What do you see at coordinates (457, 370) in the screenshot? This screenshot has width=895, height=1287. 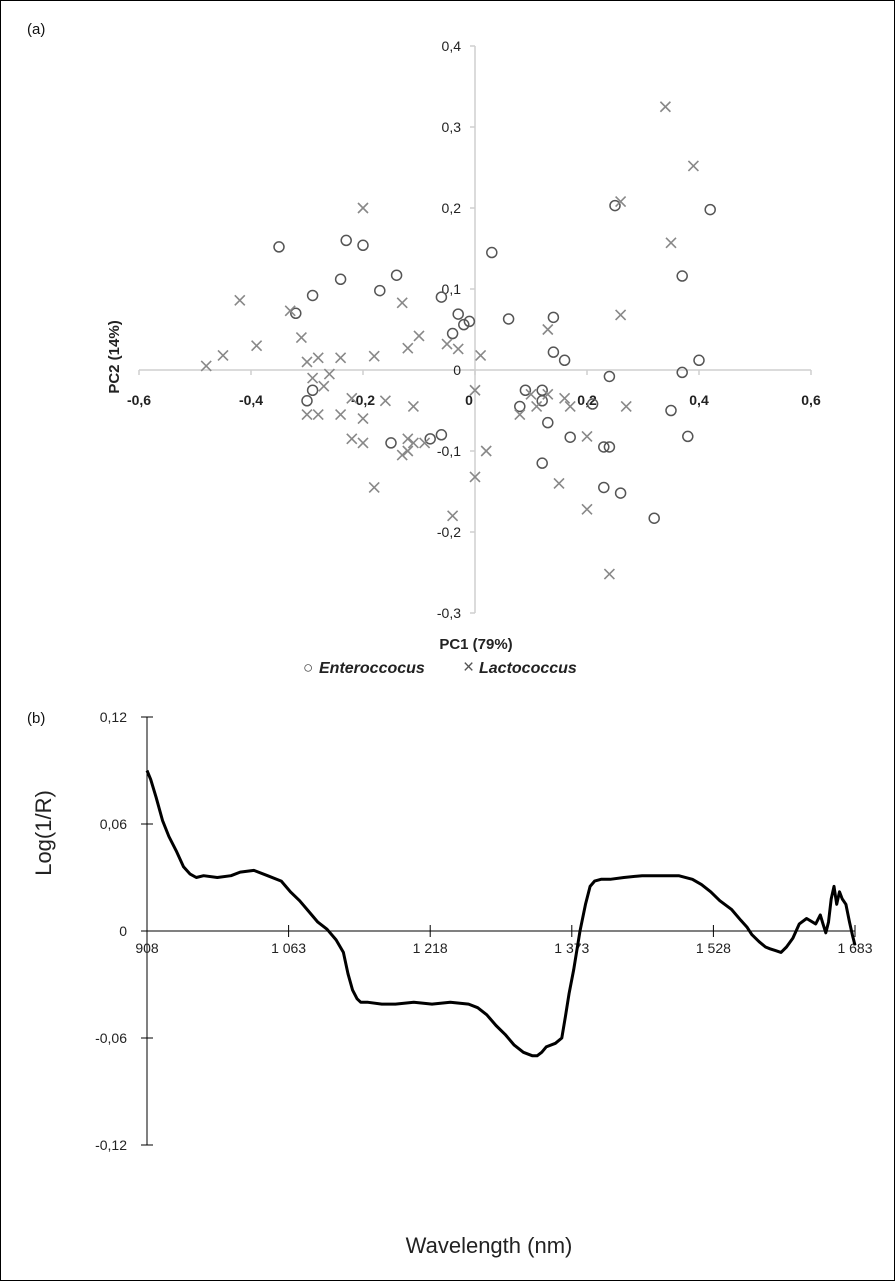 I see `scatter-y-tick-label: 0` at bounding box center [457, 370].